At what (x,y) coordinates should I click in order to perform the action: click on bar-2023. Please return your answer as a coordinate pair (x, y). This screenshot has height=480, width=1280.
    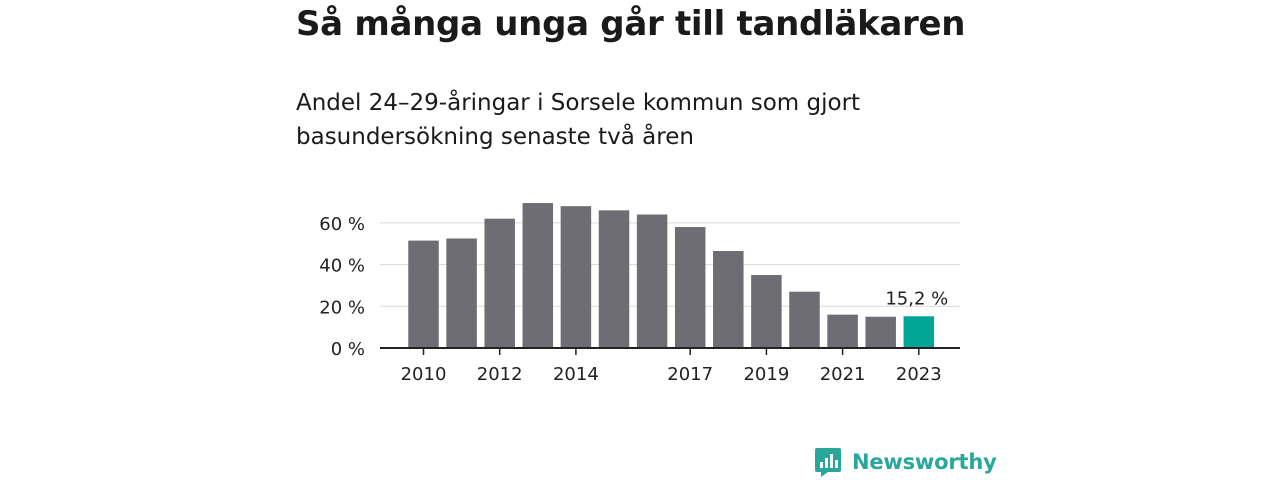
    Looking at the image, I should click on (919, 332).